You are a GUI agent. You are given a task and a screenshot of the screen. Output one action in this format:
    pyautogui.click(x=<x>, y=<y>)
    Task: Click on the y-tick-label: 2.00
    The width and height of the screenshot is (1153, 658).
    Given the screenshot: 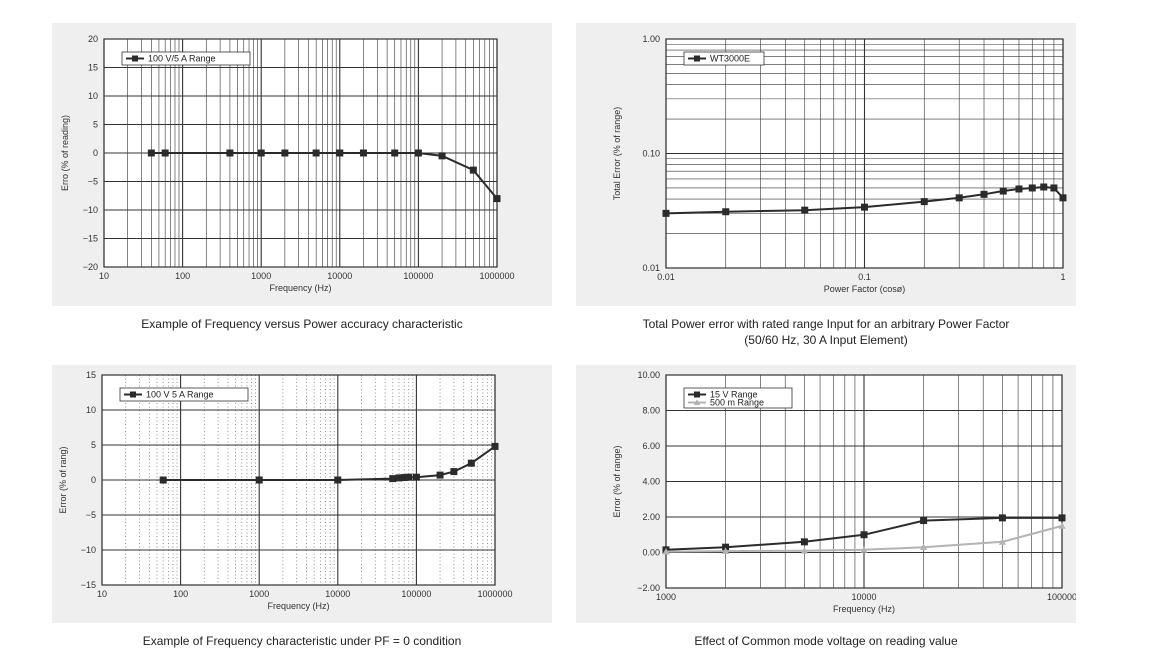 What is the action you would take?
    pyautogui.click(x=651, y=517)
    